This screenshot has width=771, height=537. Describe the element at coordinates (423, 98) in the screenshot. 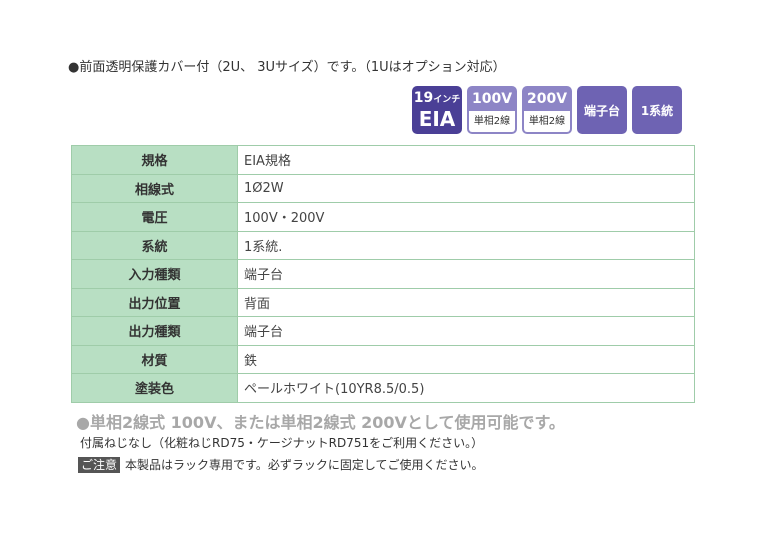

I see `badge-top: 19` at that location.